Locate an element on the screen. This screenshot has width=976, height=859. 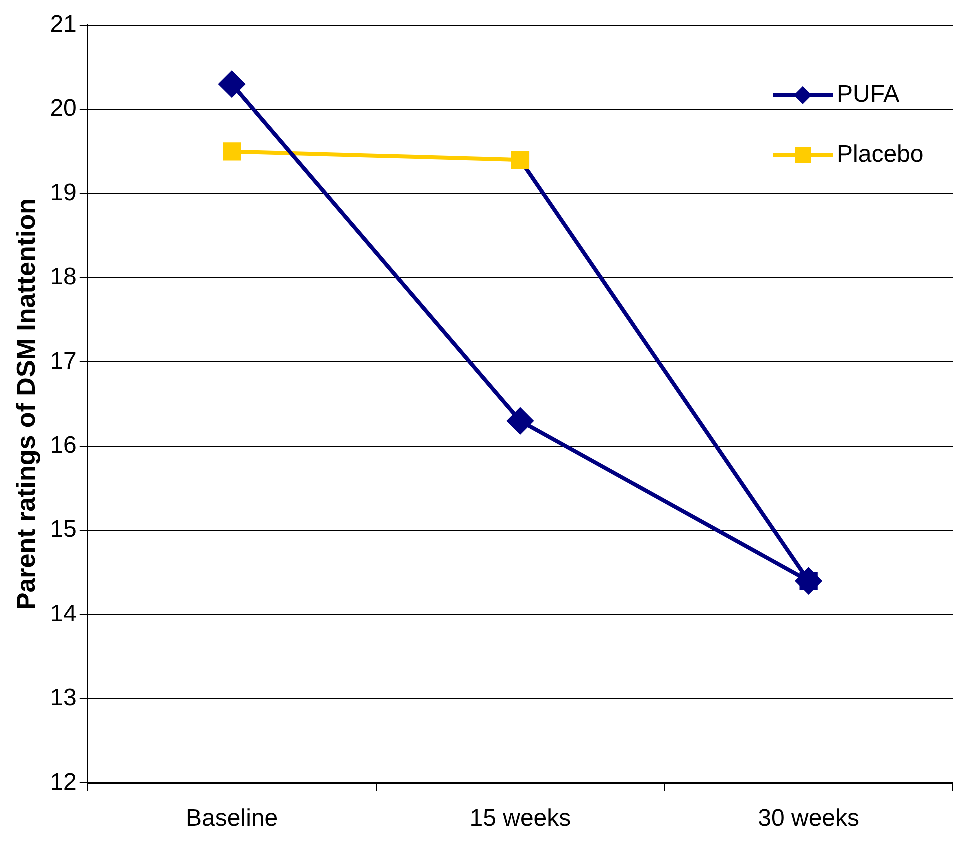
legend-label: PUFA is located at coordinates (868, 94).